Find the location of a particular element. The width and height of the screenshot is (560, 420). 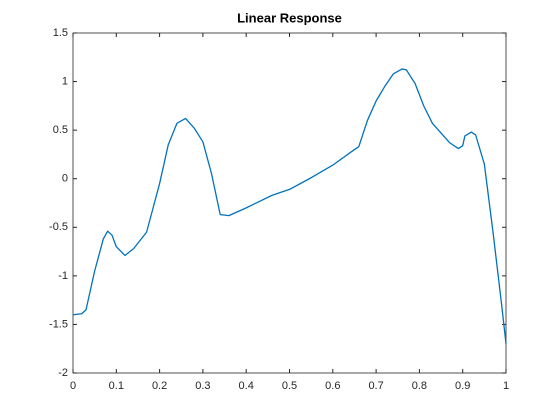

y-tick-label: -2 is located at coordinates (63, 373).